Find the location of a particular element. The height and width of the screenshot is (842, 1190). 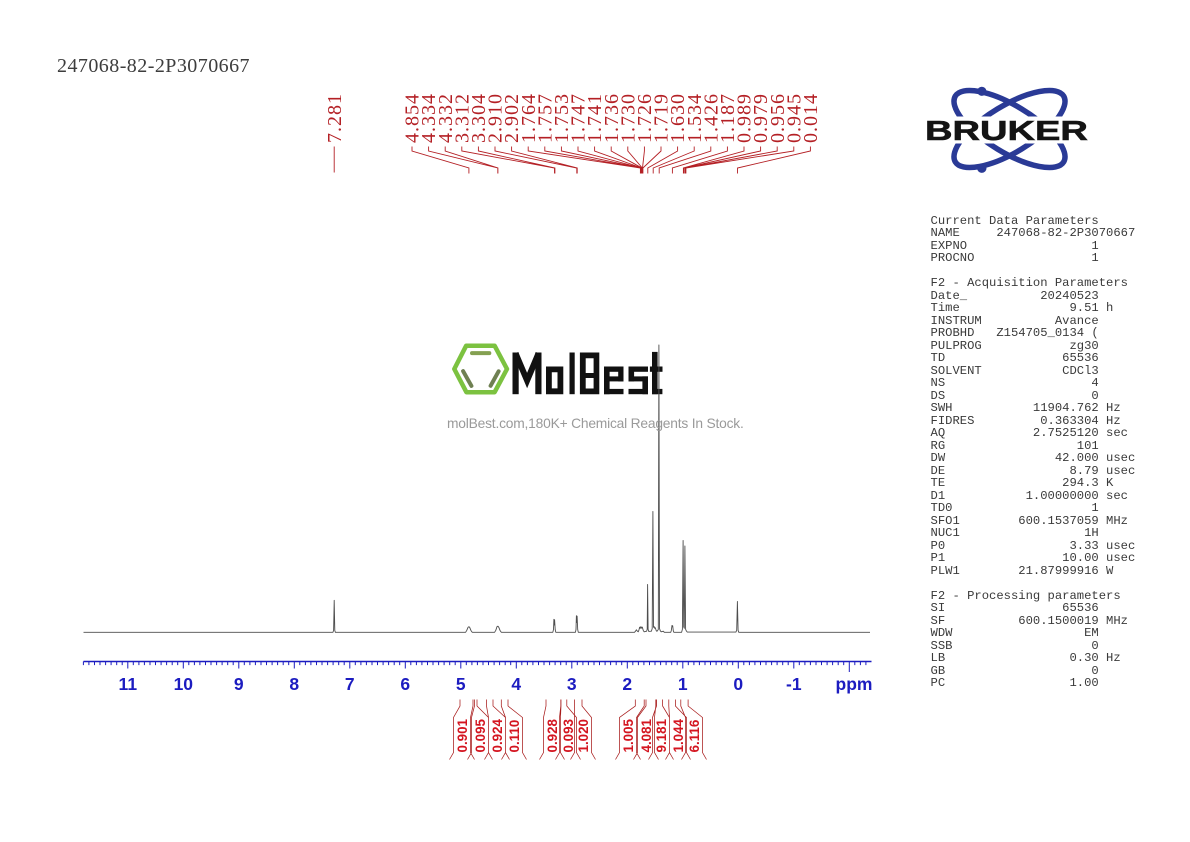

svg-text: 0.901 is located at coordinates (462, 735).